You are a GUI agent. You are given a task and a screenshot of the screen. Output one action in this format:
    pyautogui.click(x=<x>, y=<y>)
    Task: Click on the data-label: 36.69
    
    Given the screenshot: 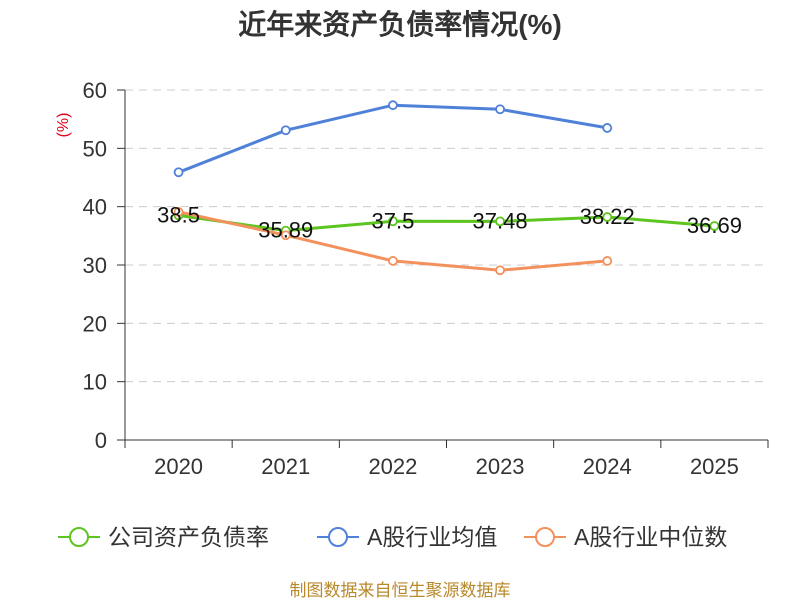 What is the action you would take?
    pyautogui.click(x=714, y=225)
    